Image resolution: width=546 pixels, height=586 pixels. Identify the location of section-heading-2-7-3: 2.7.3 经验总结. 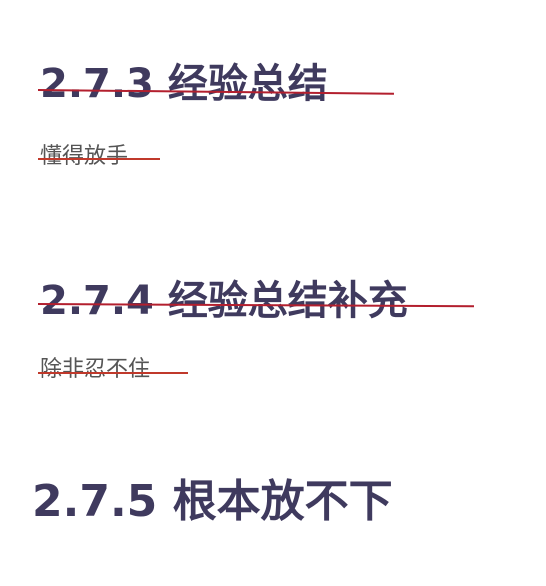
(184, 84).